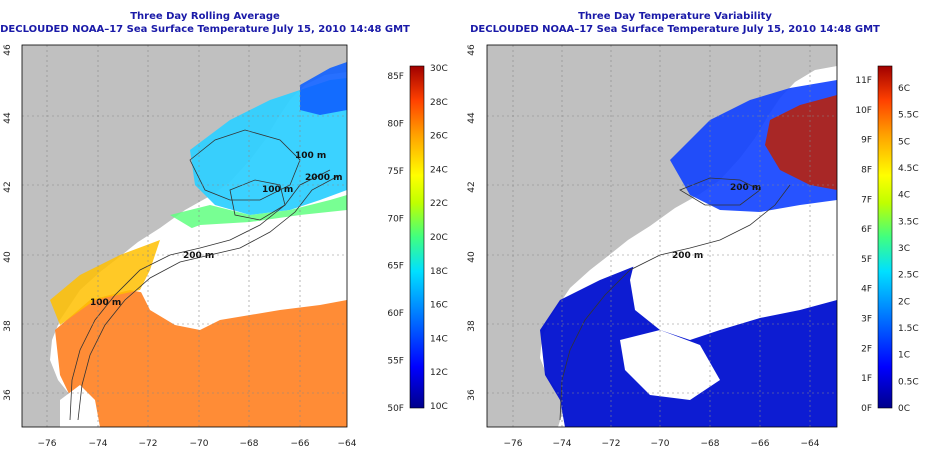  I want to click on colorbar-tick-label: 3C, so click(904, 249).